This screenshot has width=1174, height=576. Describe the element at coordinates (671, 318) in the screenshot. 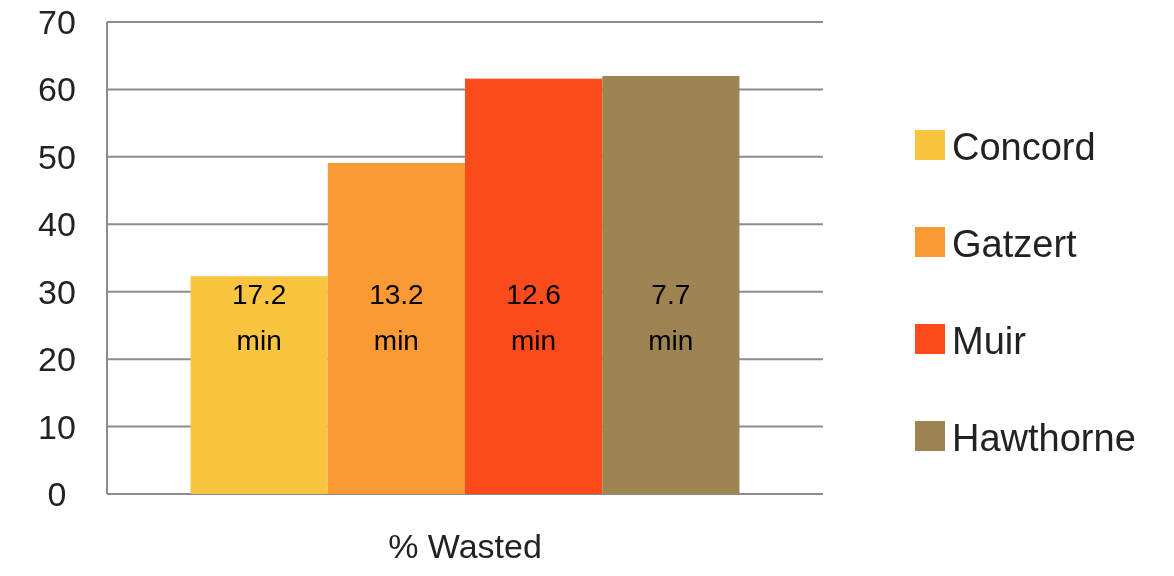

I see `annotation: 7.7 min` at that location.